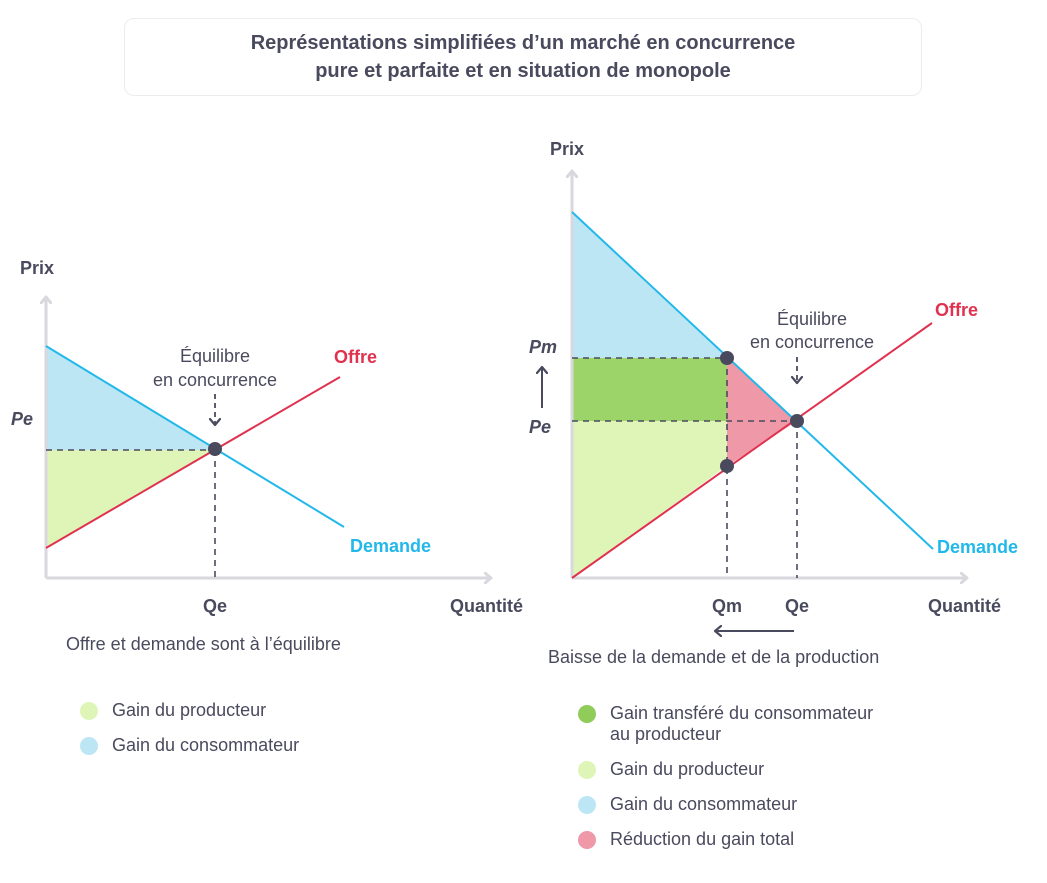 Image resolution: width=1047 pixels, height=883 pixels. What do you see at coordinates (649, 499) in the screenshot?
I see `right-producer-surplus-area` at bounding box center [649, 499].